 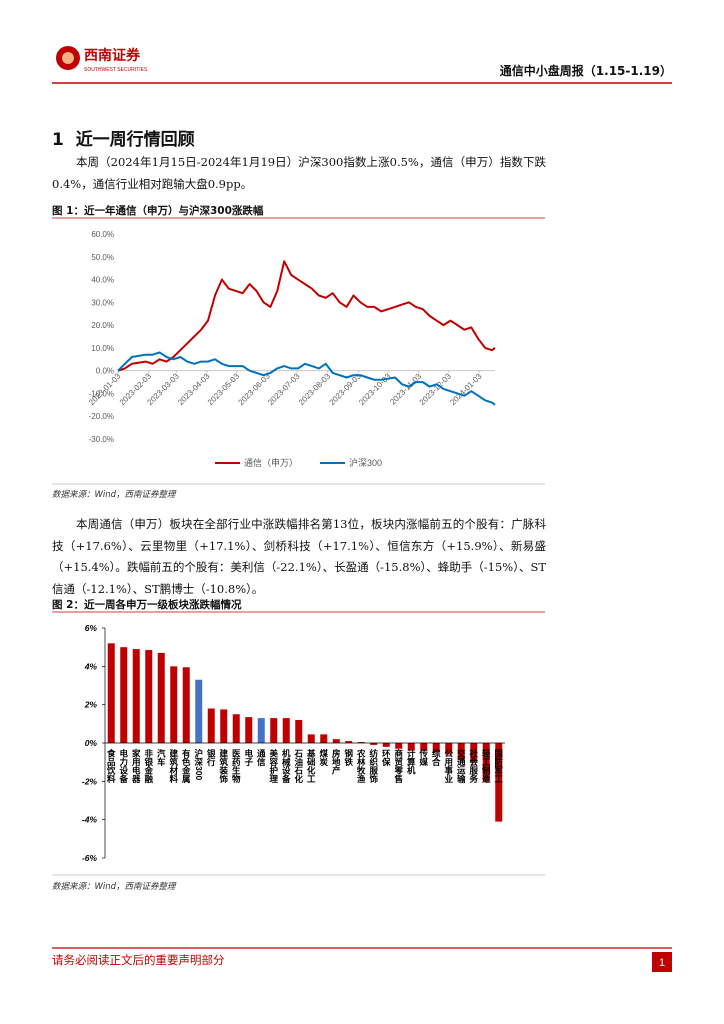 What do you see at coordinates (585, 71) in the screenshot?
I see `report-title: 通信中小盘周报（1.15-1.19）` at bounding box center [585, 71].